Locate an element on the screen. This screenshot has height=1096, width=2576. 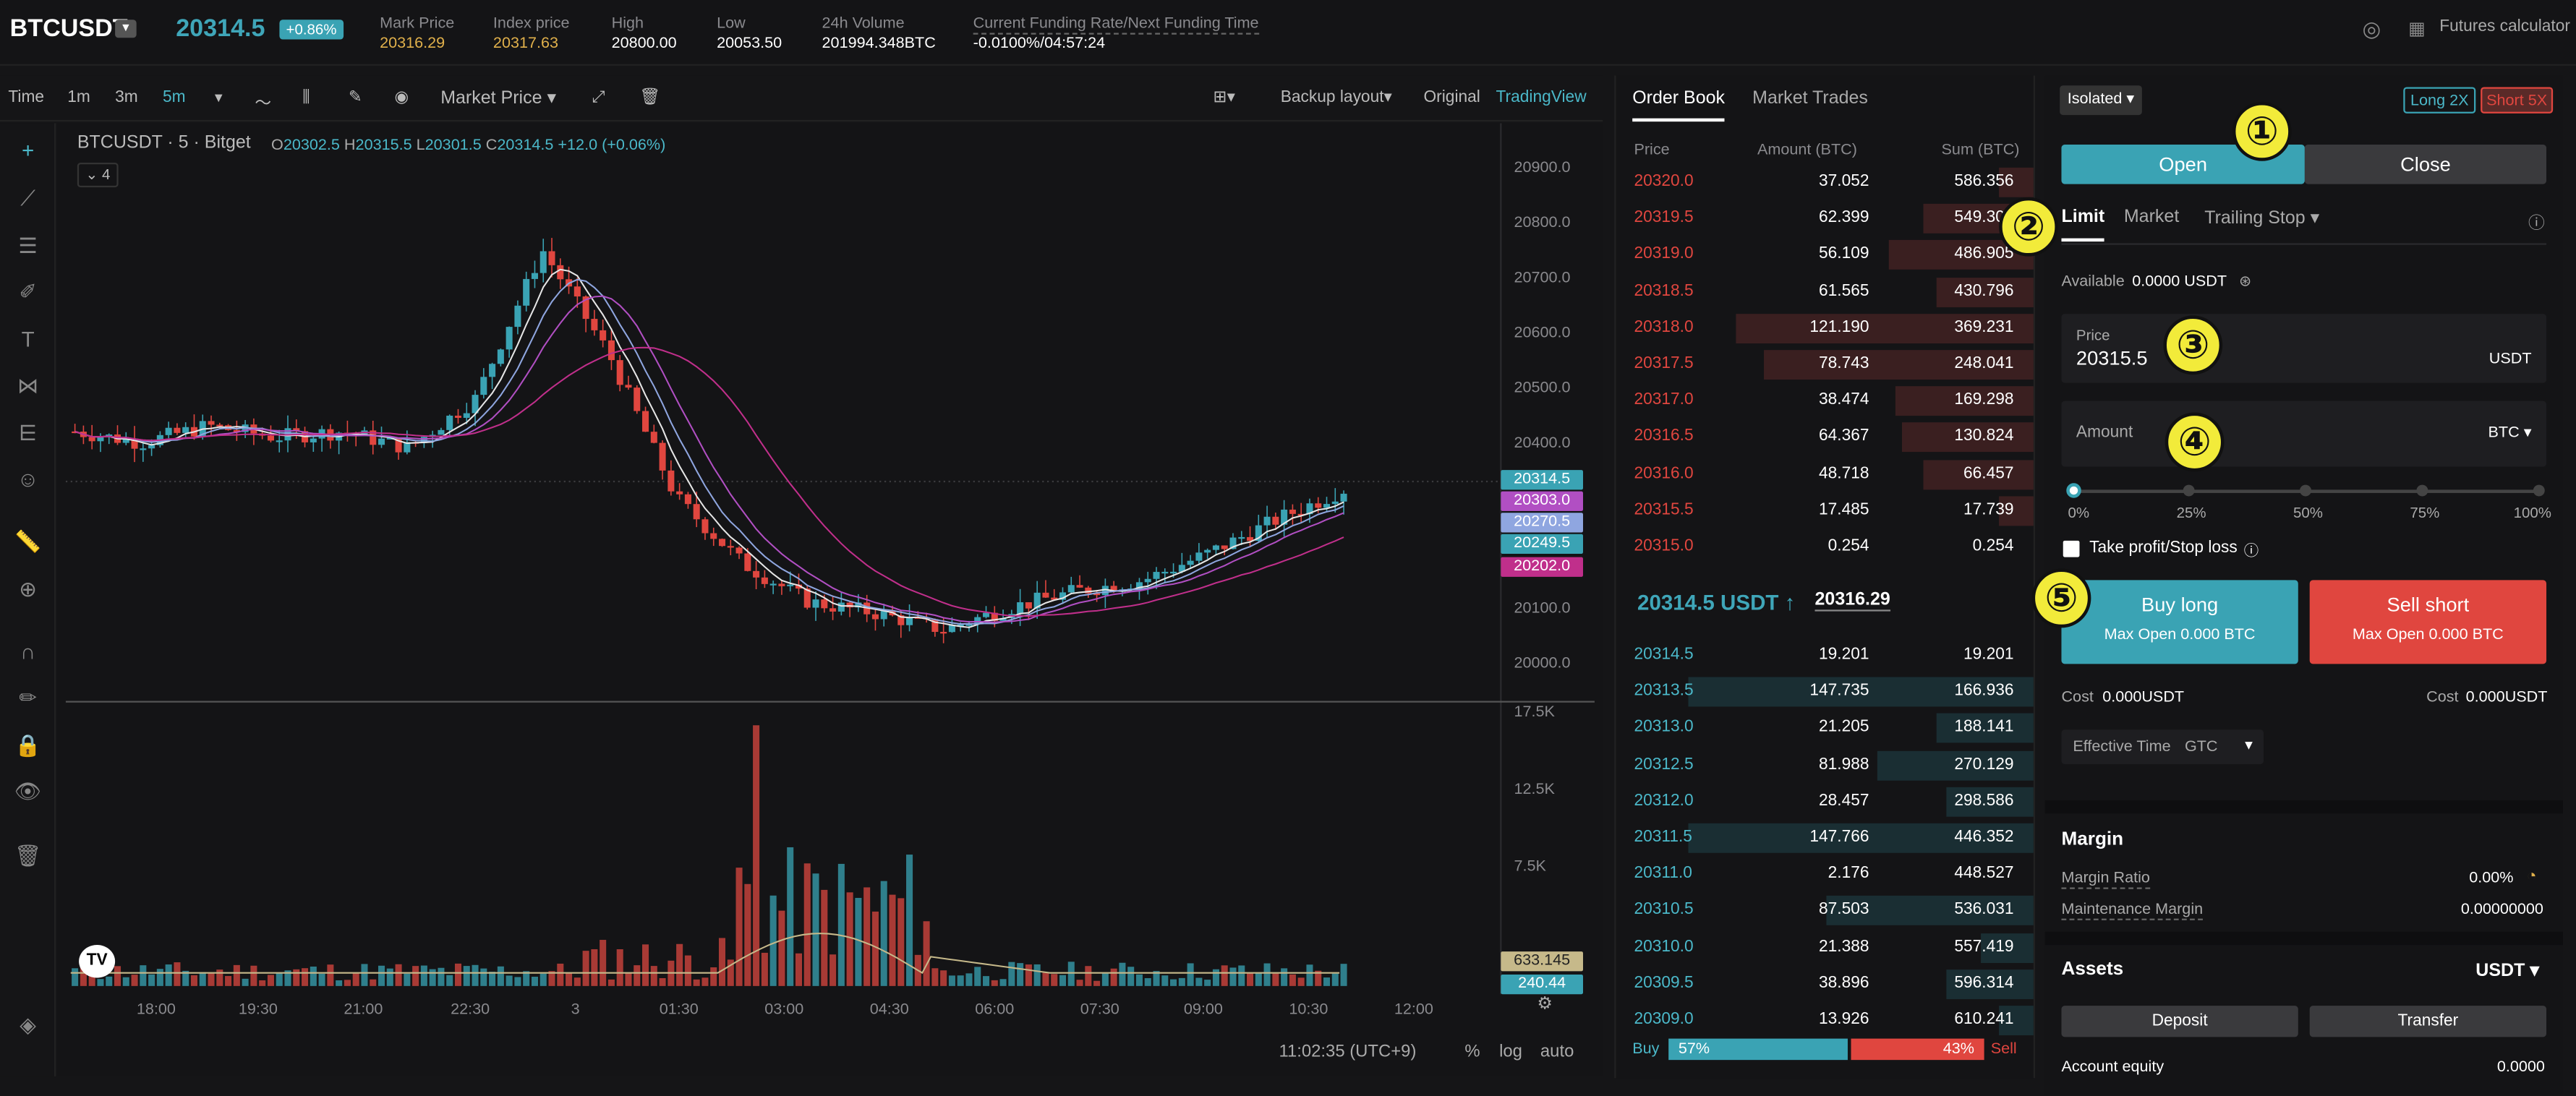
bid-row: 20314.5 19.201 19.201 is located at coordinates (1827, 656).